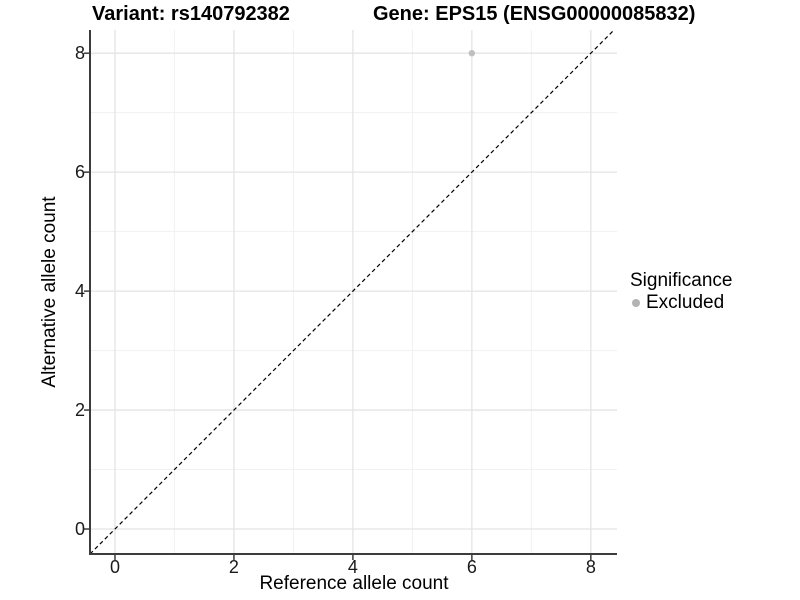  I want to click on legend-title: Significance, so click(681, 280).